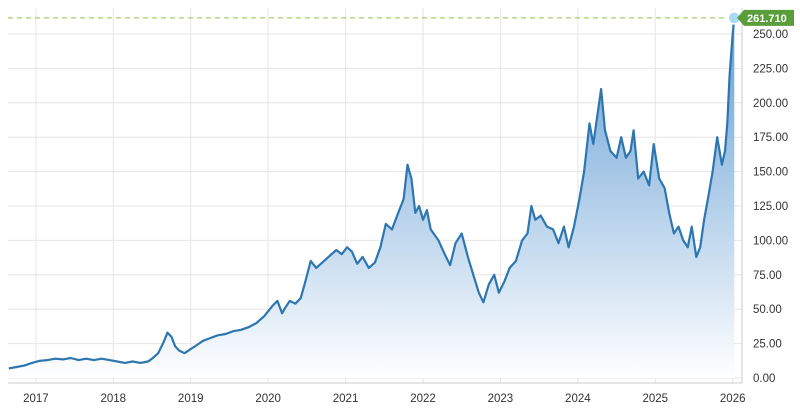 The height and width of the screenshot is (411, 800). Describe the element at coordinates (114, 399) in the screenshot. I see `x-tick-label: 2018` at that location.